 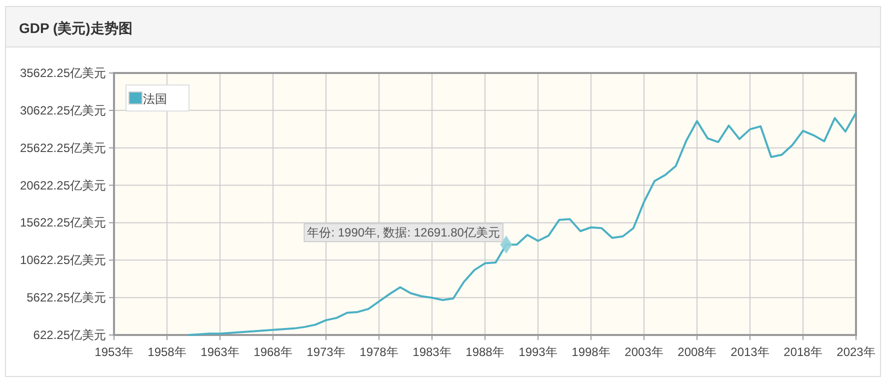 What do you see at coordinates (803, 352) in the screenshot?
I see `x-tick-label: 2018年` at bounding box center [803, 352].